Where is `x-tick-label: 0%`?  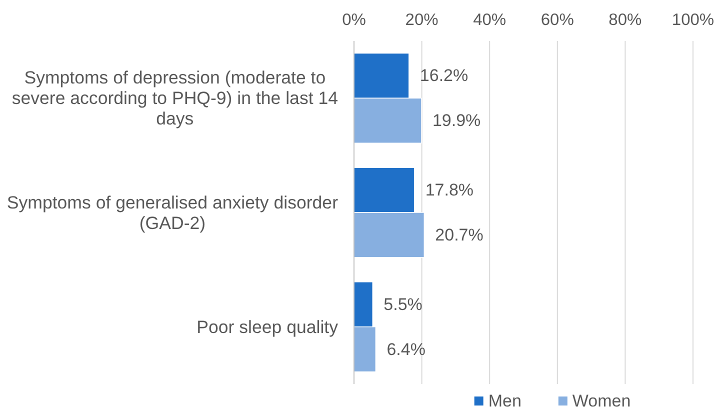
x-tick-label: 0% is located at coordinates (354, 20).